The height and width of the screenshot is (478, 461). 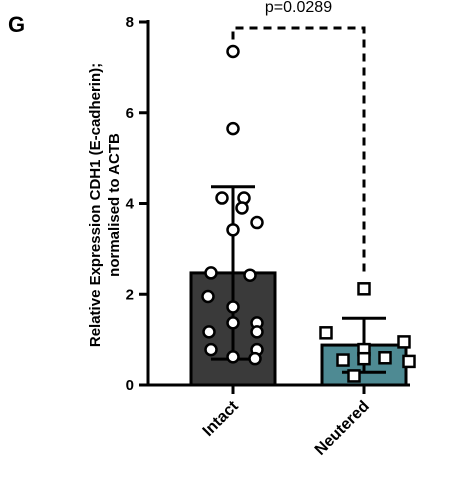 What do you see at coordinates (130, 204) in the screenshot?
I see `y-tick-label: 4` at bounding box center [130, 204].